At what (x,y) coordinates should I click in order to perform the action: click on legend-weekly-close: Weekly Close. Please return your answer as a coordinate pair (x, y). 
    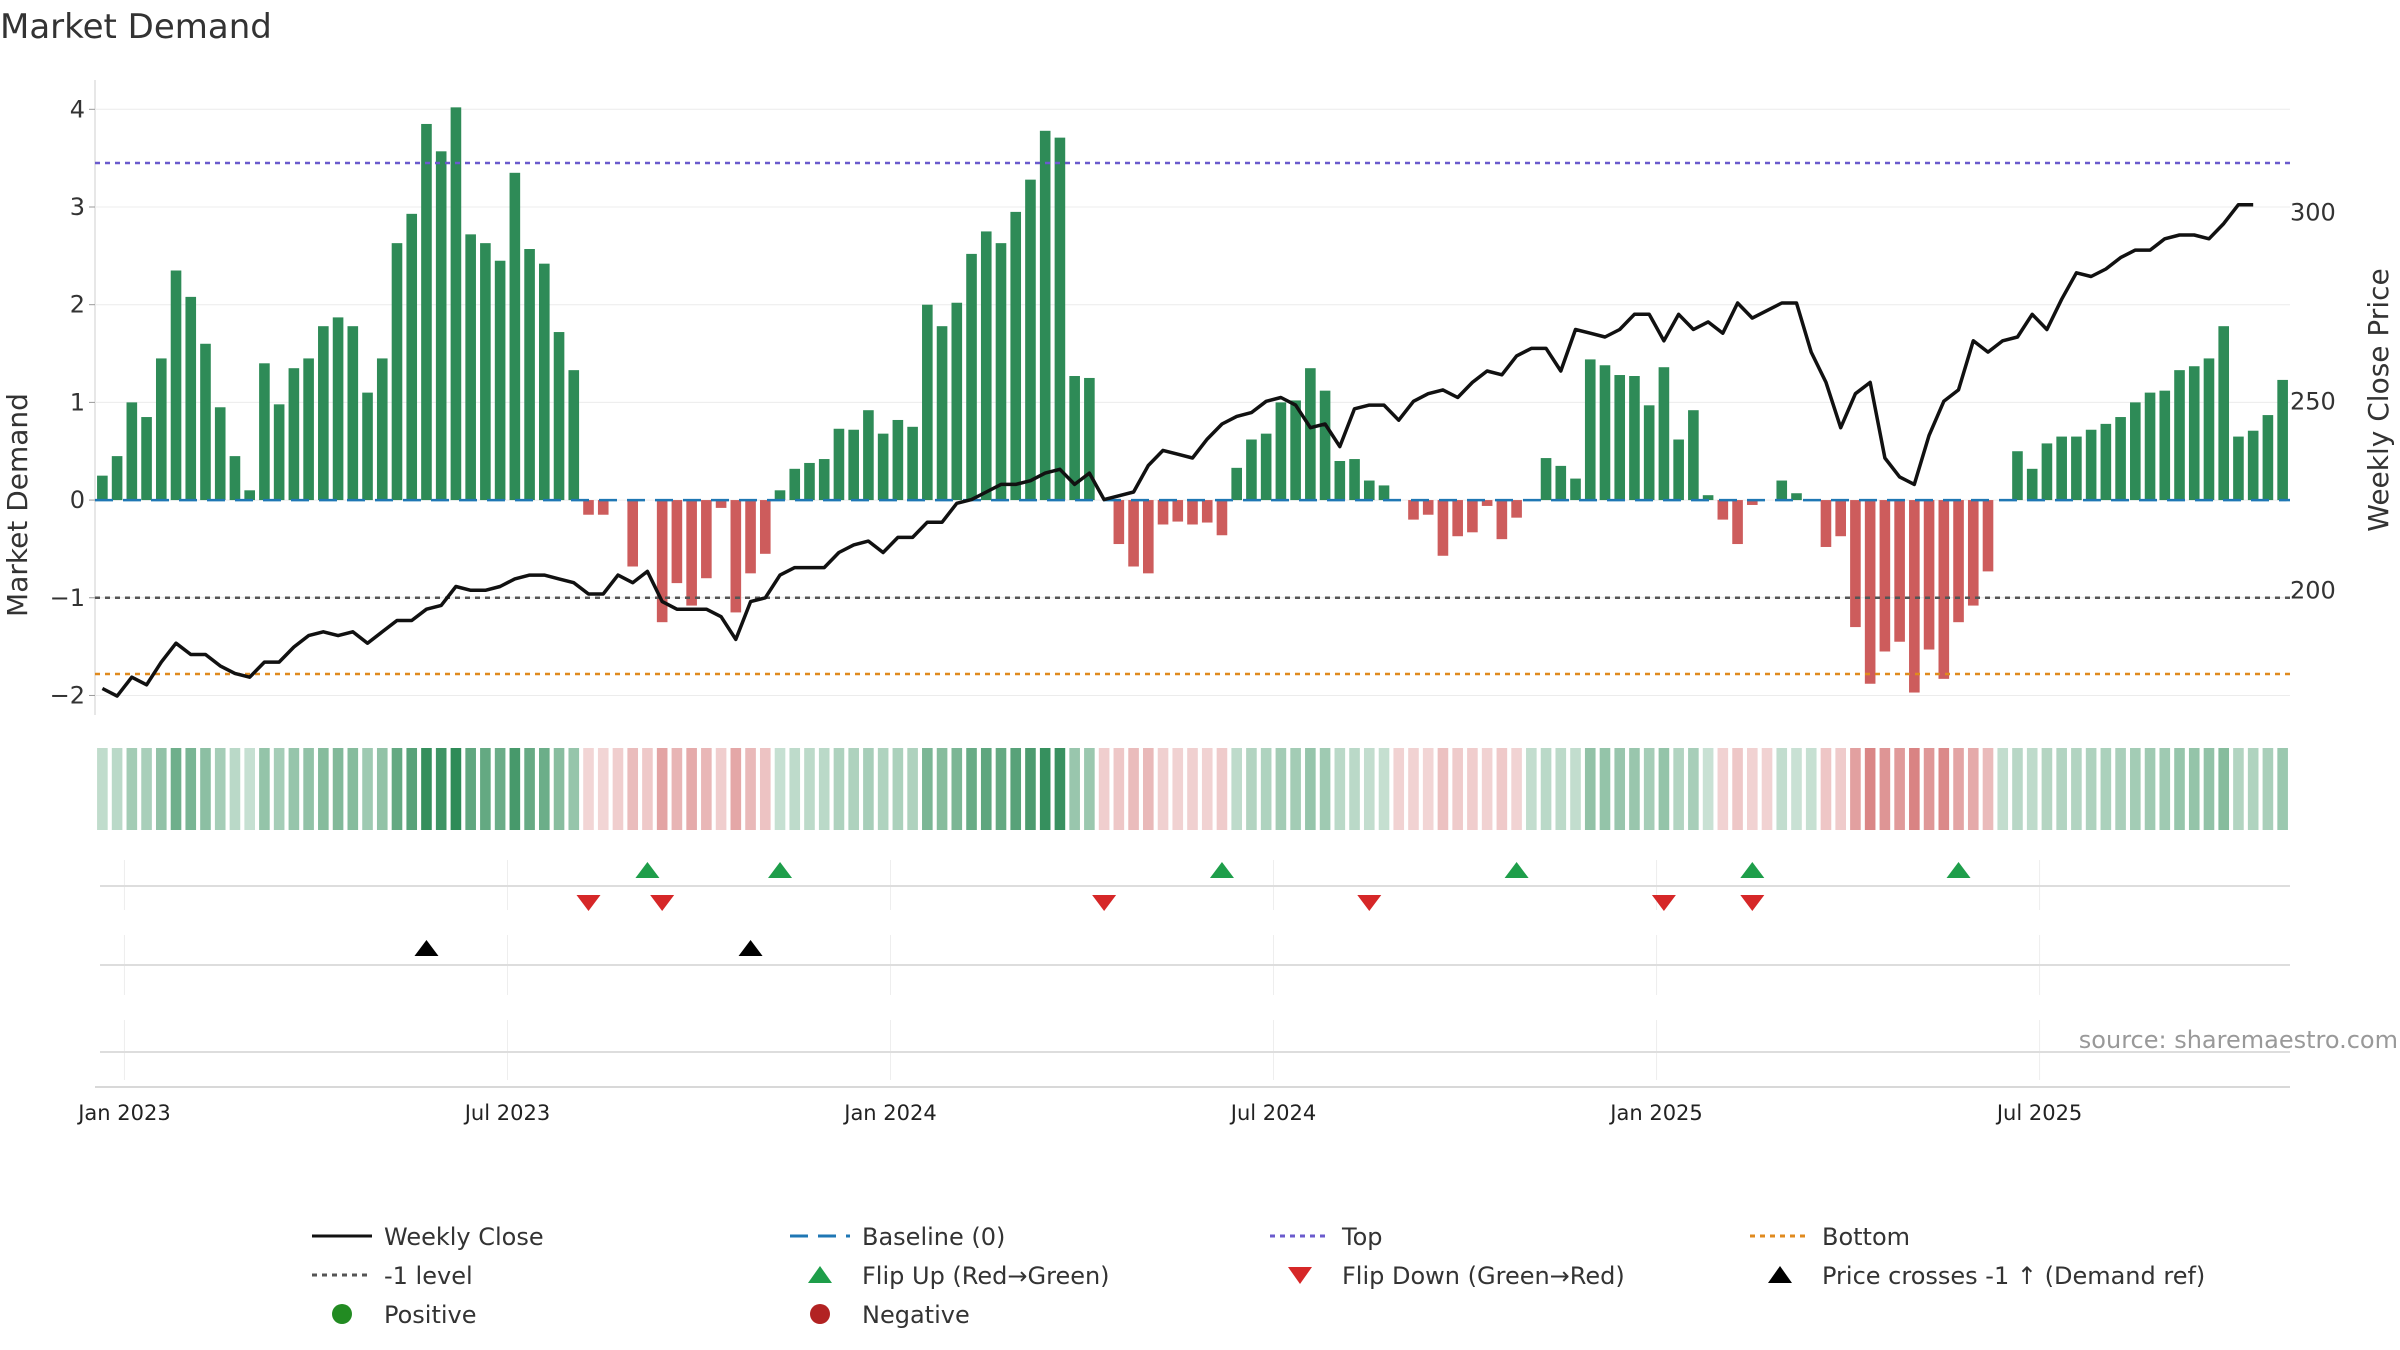
    Looking at the image, I should click on (464, 1237).